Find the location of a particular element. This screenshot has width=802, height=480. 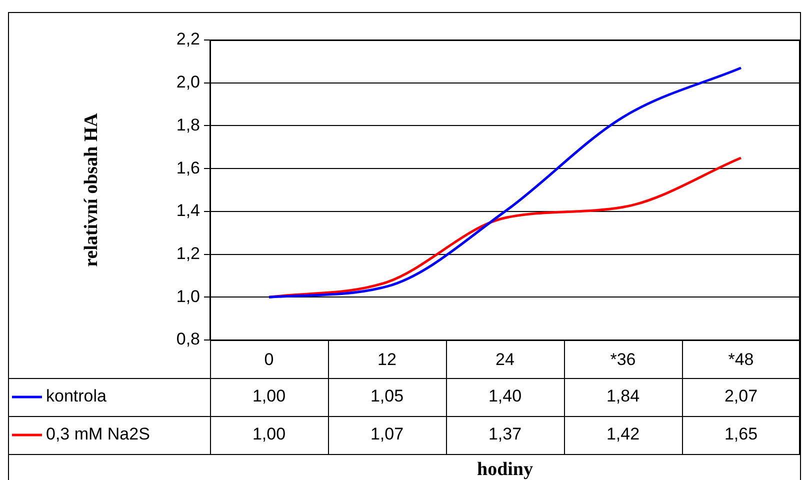

y-tick-label: 1,2 is located at coordinates (188, 253).